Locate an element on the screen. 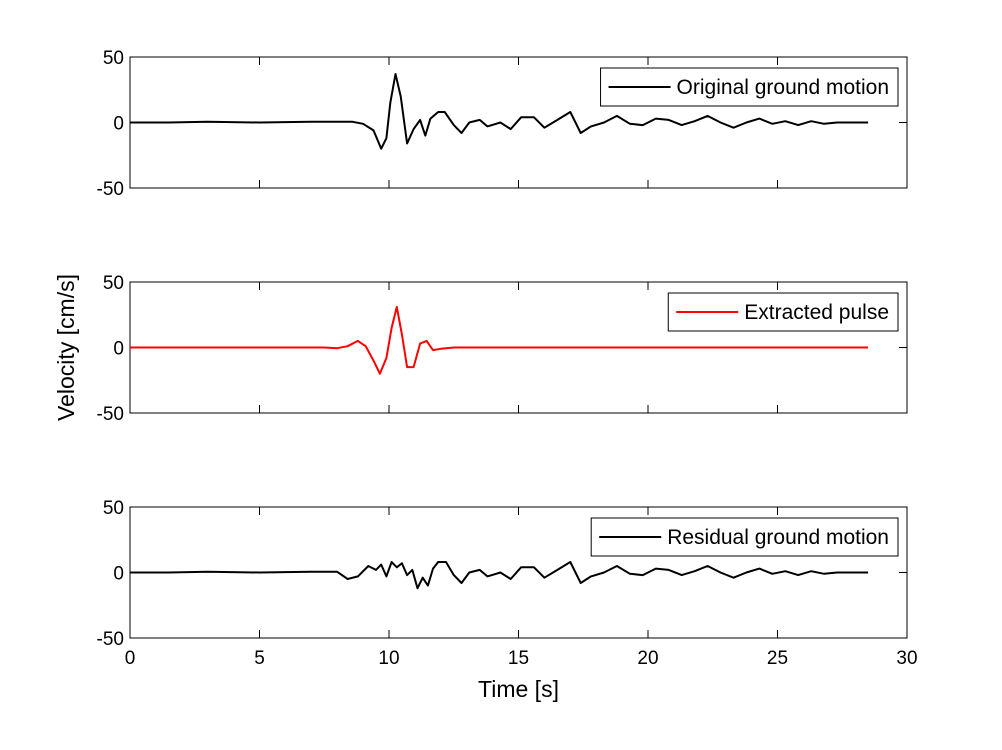  x-tick-label: 25 is located at coordinates (777, 658).